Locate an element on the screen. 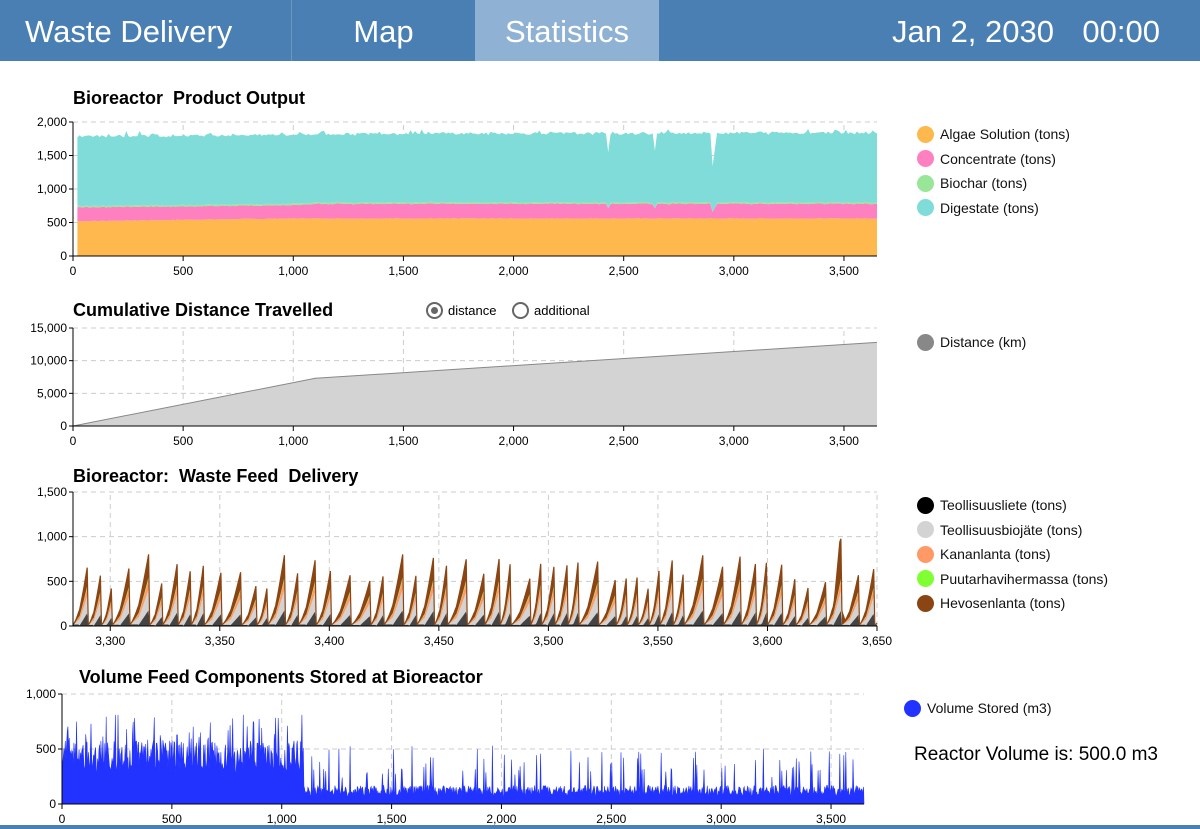 The height and width of the screenshot is (829, 1200). x-tick-label: 3,350 is located at coordinates (220, 641).